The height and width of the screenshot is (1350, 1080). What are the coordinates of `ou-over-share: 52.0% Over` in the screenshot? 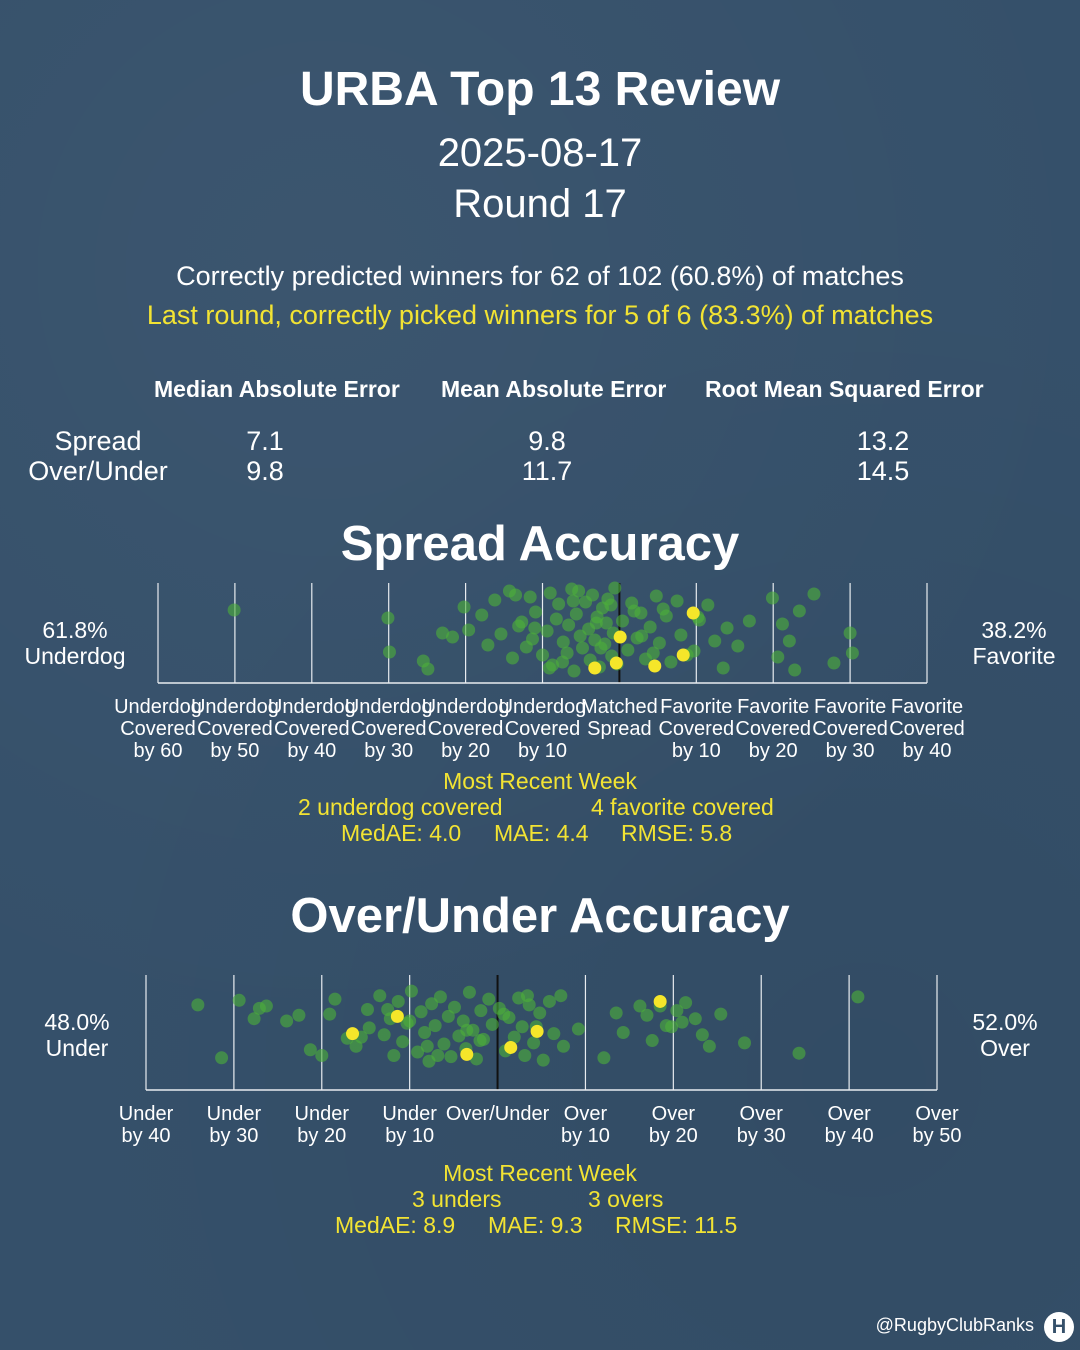 It's located at (1005, 1035).